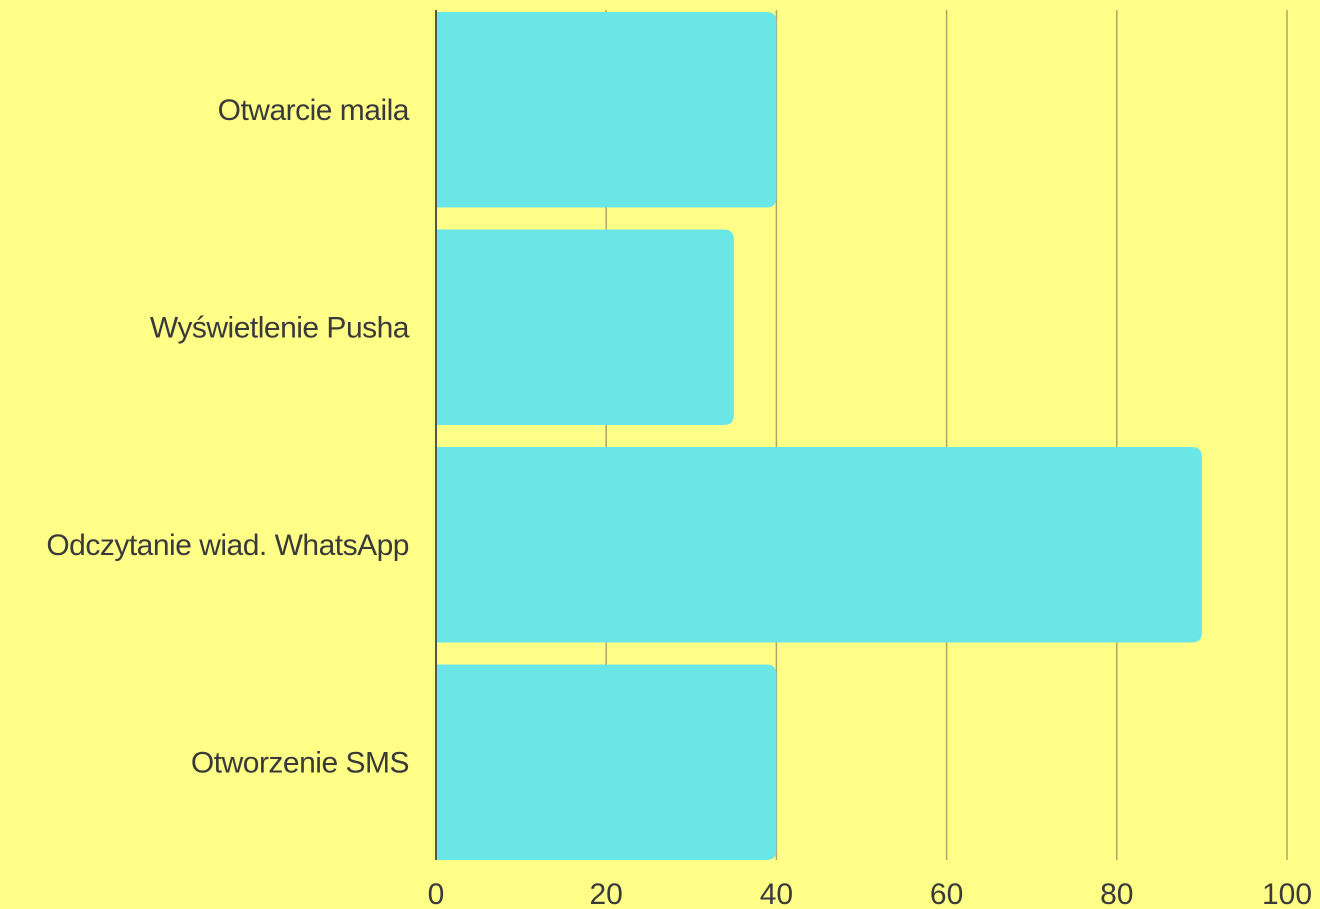  What do you see at coordinates (227, 545) in the screenshot?
I see `category-label: Odczytanie wiad. WhatsApp` at bounding box center [227, 545].